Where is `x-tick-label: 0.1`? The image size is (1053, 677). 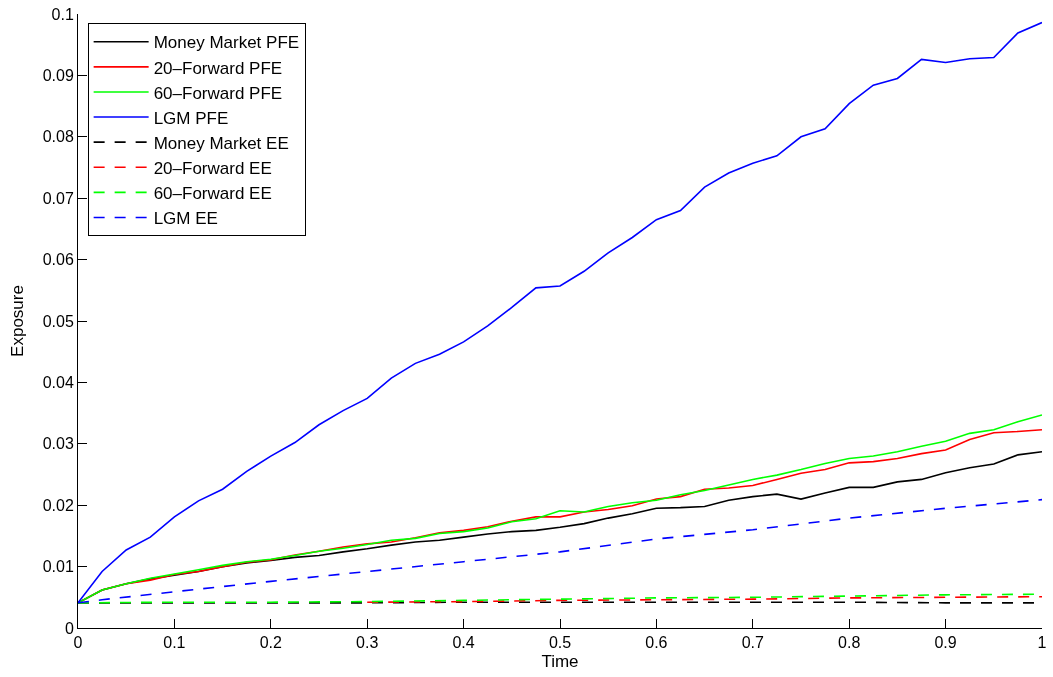
x-tick-label: 0.1 is located at coordinates (174, 643).